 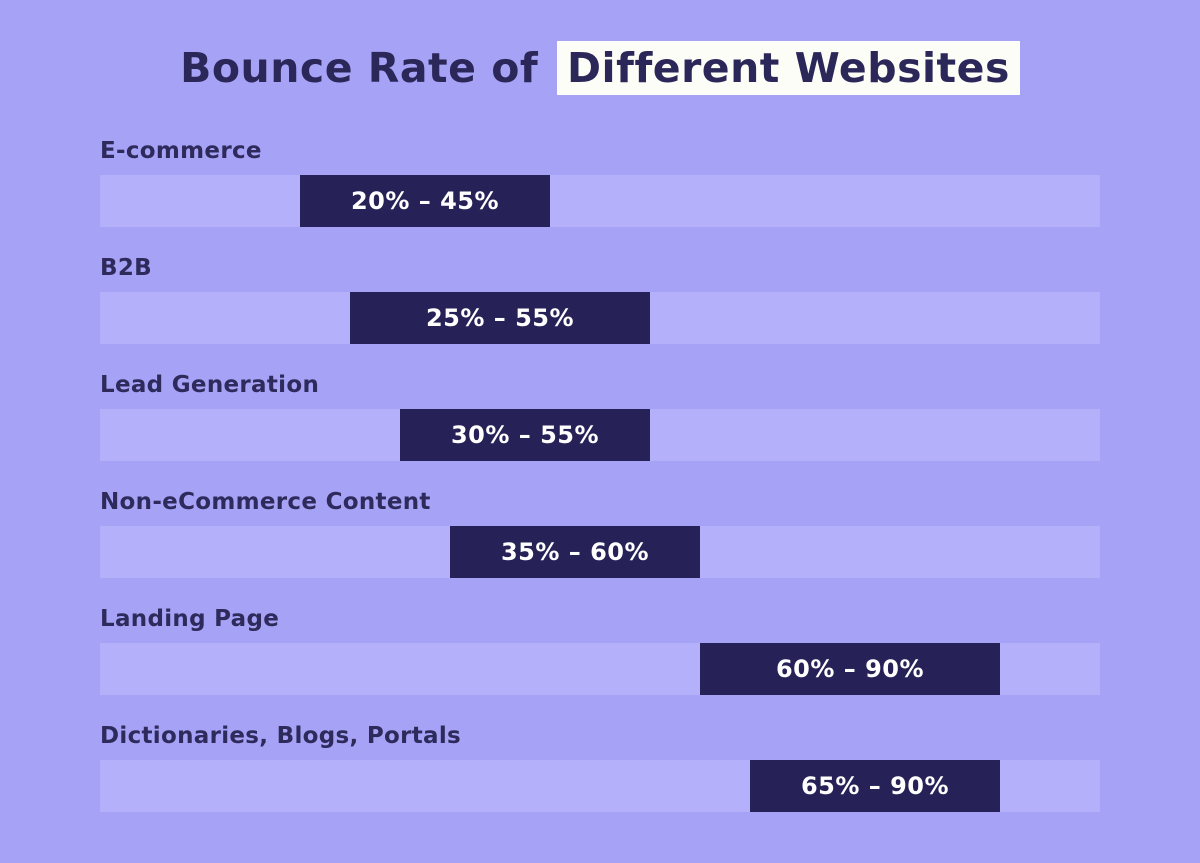 I want to click on range-value-label: 25% – 55%, so click(x=500, y=318).